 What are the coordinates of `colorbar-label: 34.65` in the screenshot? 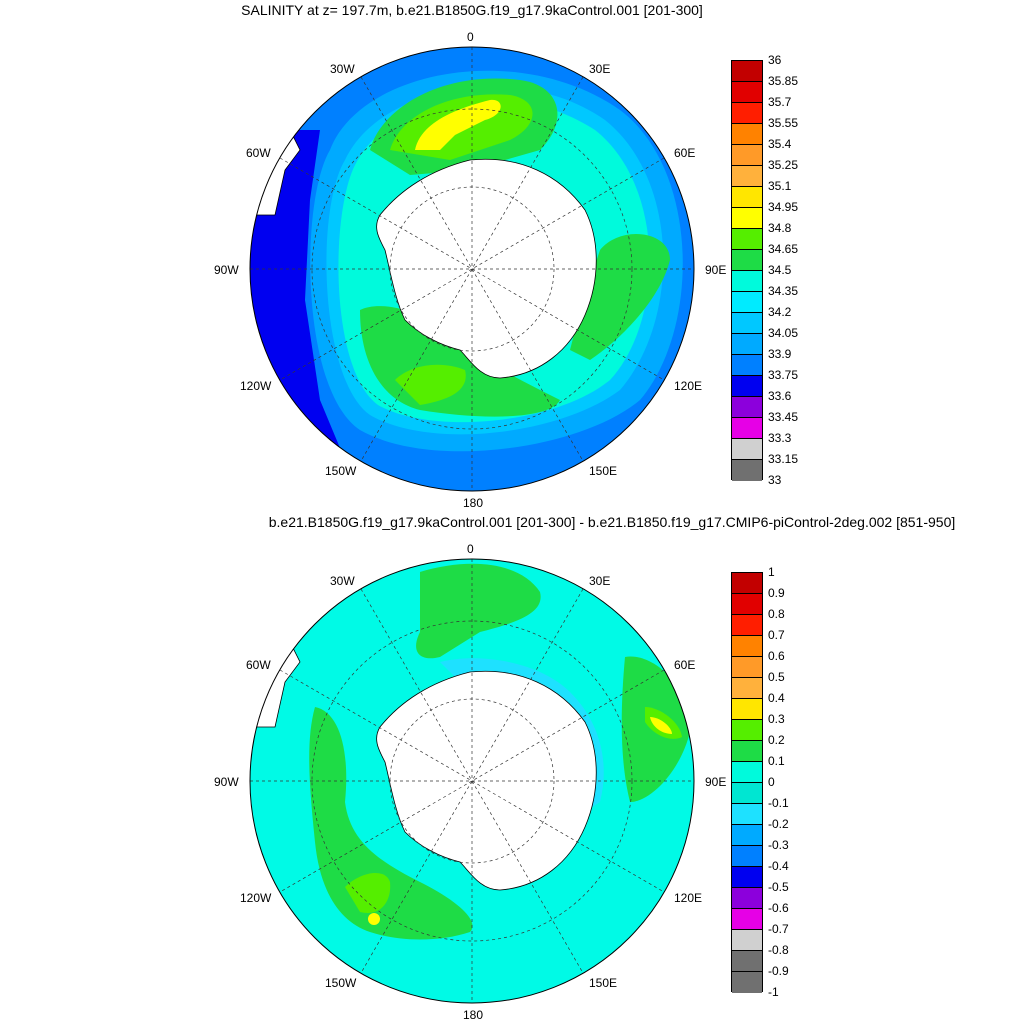 It's located at (783, 249).